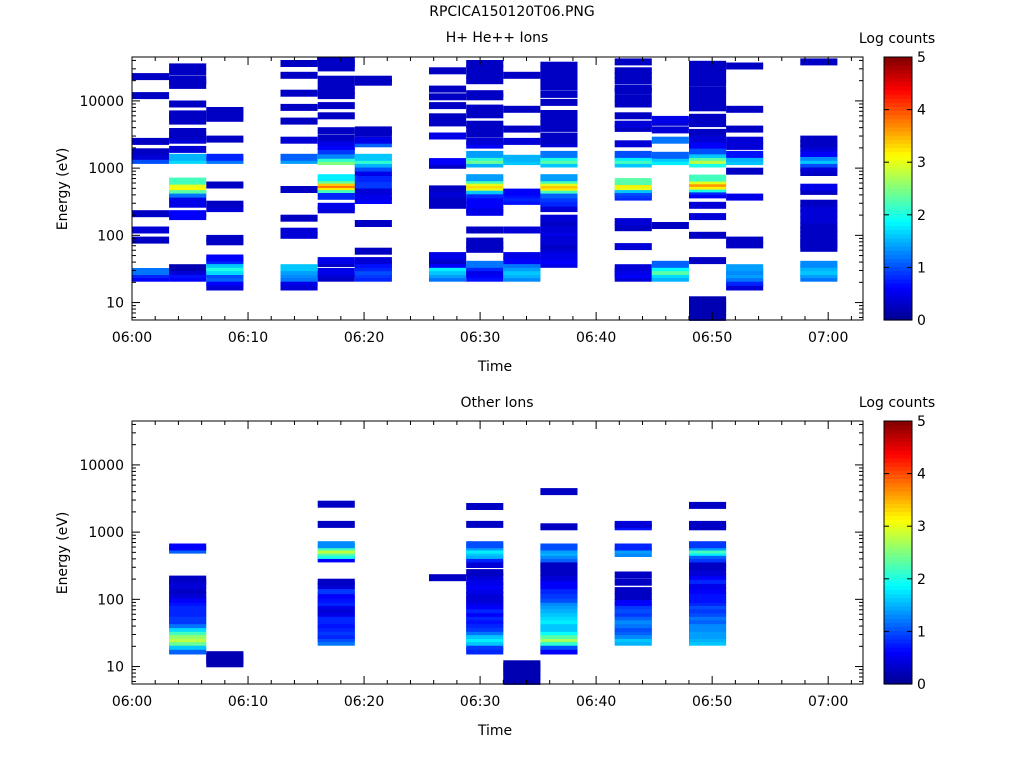 This screenshot has height=768, width=1024. Describe the element at coordinates (480, 338) in the screenshot. I see `x-tick-label: 06:30` at that location.